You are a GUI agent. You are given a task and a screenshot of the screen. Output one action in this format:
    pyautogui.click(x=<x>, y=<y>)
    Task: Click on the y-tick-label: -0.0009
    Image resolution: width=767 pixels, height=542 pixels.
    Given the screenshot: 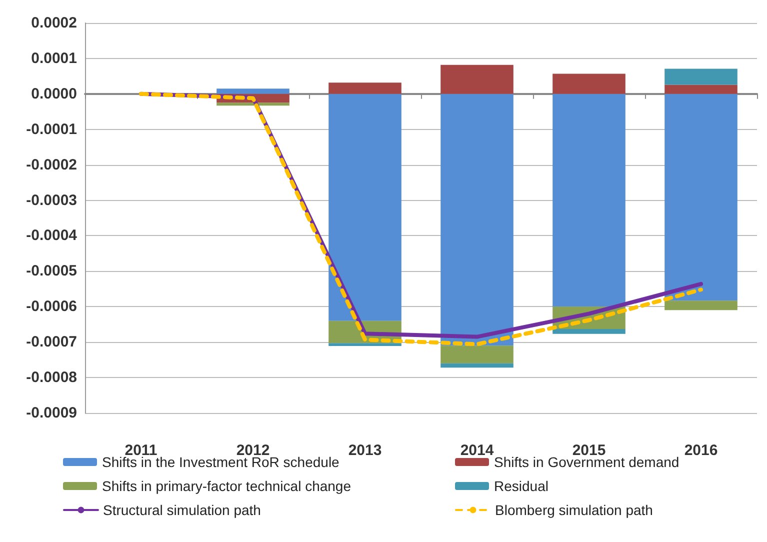 What is the action you would take?
    pyautogui.click(x=51, y=413)
    